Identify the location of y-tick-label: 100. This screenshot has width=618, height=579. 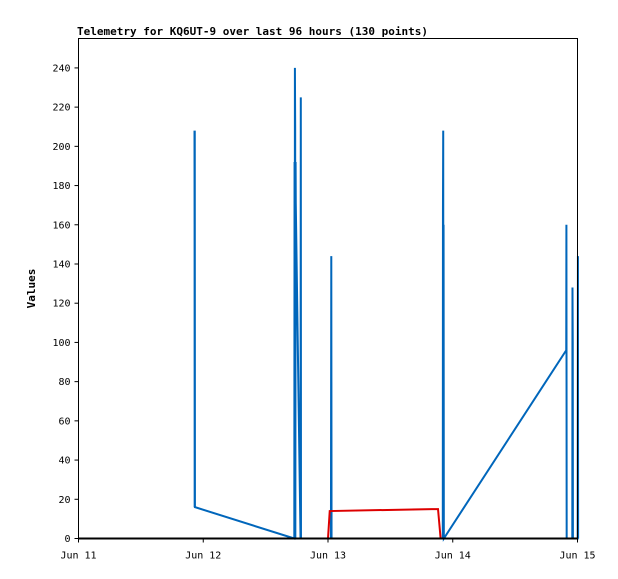
(61, 343).